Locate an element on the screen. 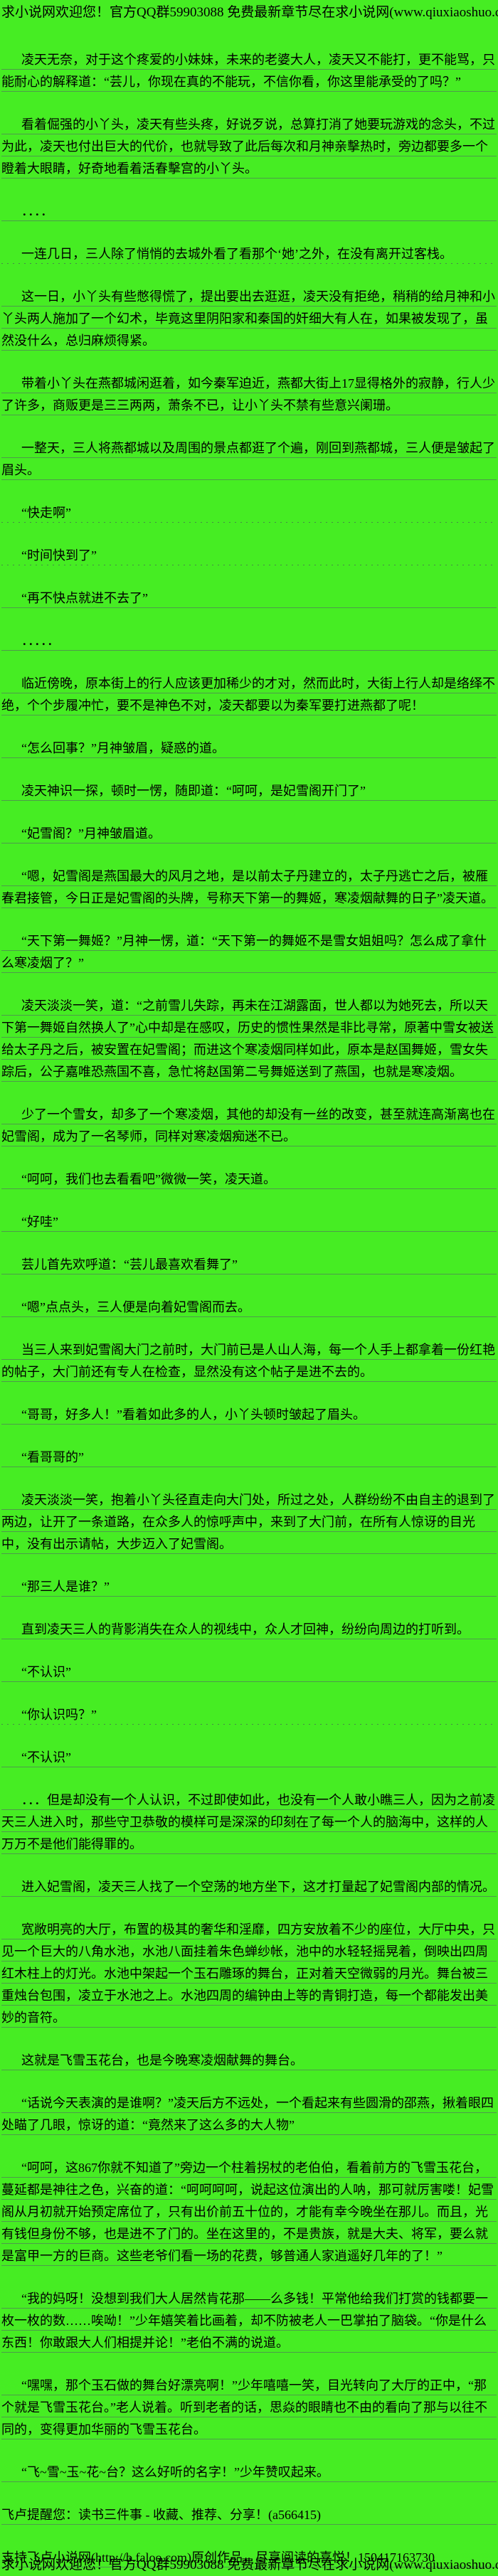  novel-paragraph: “好哇” is located at coordinates (249, 1222).